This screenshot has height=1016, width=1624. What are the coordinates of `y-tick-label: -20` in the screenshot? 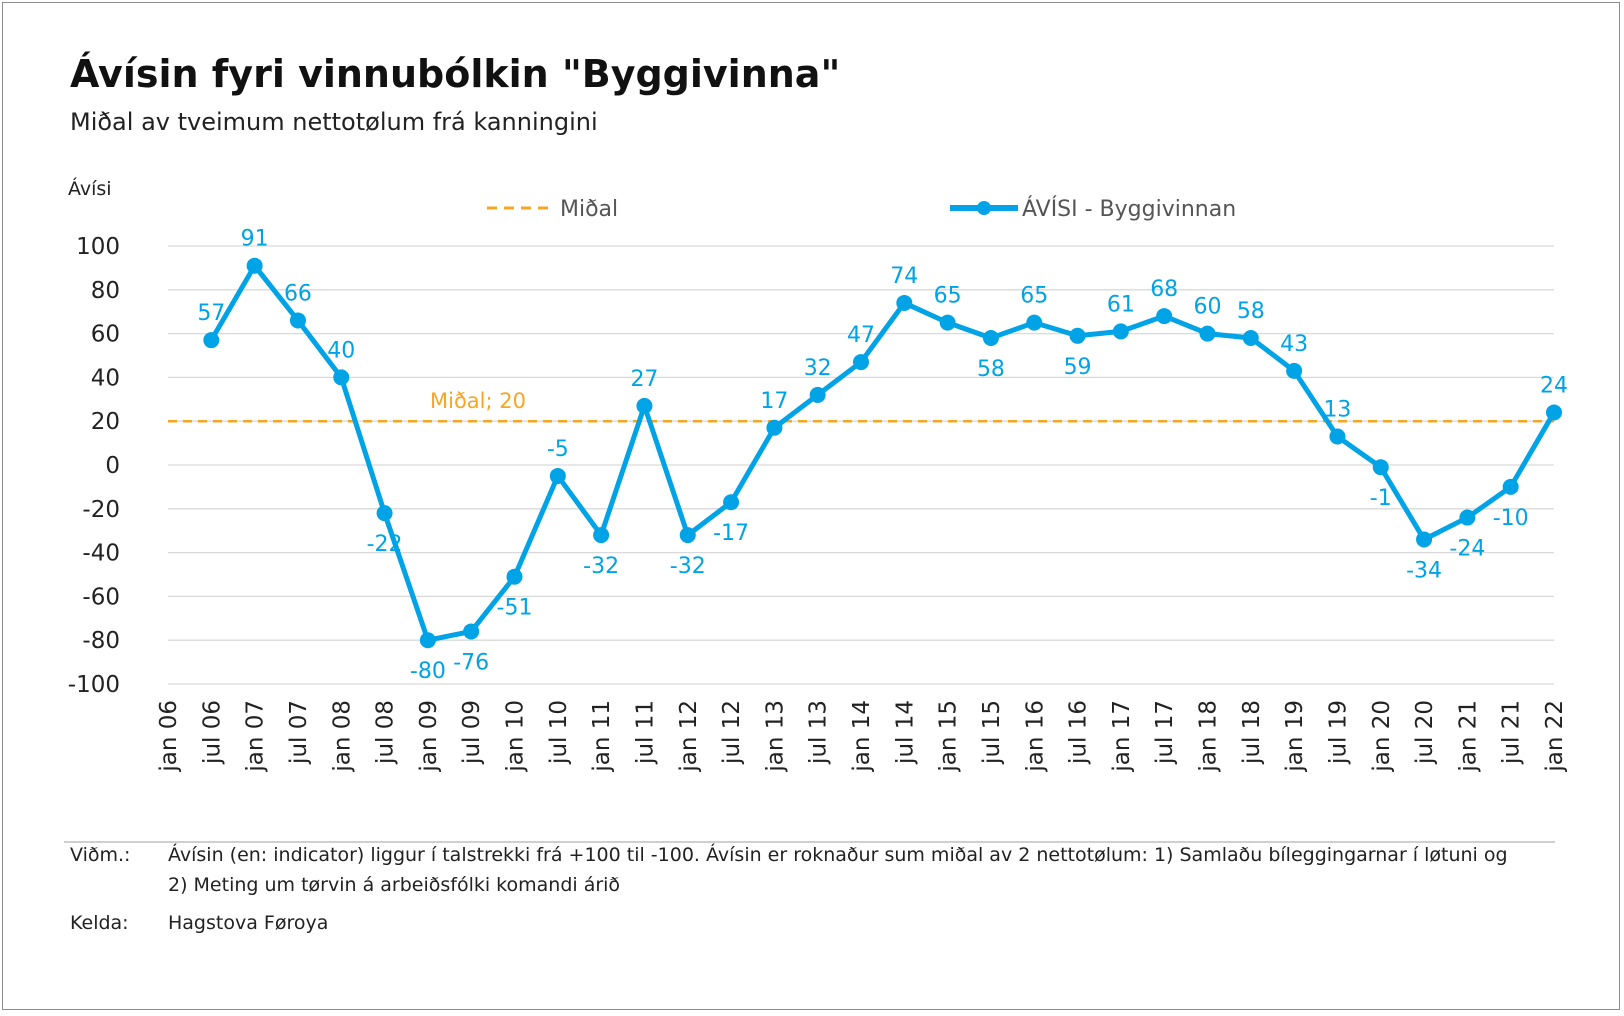 It's located at (101, 510).